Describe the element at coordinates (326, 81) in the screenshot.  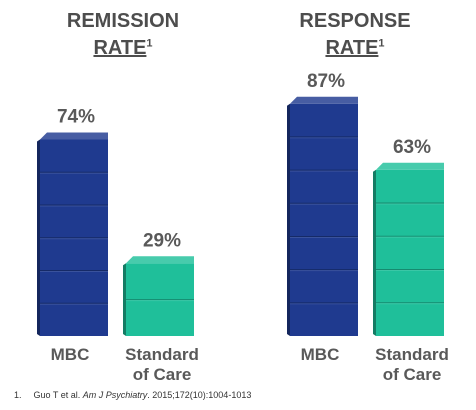
I see `response-value-label-mbc: 87%` at that location.